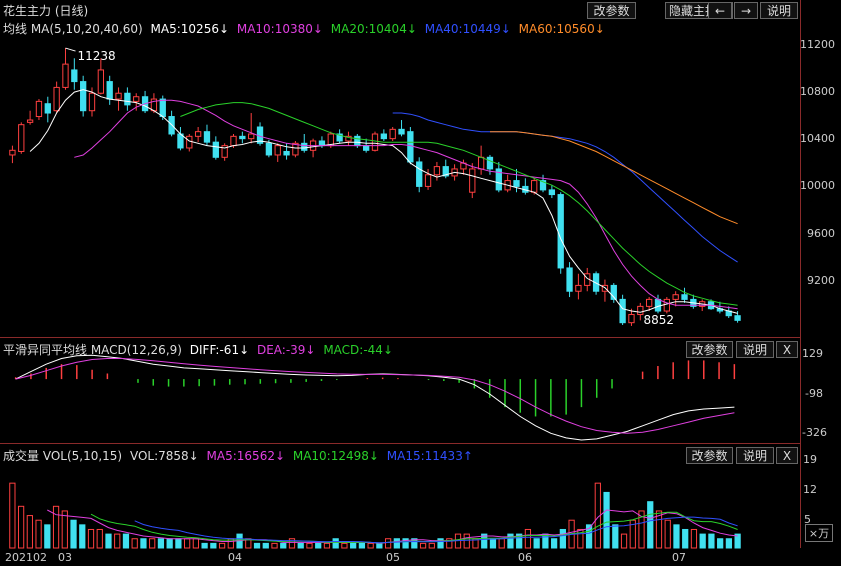 The height and width of the screenshot is (566, 841). I want to click on scroll-right-button: →, so click(746, 10).